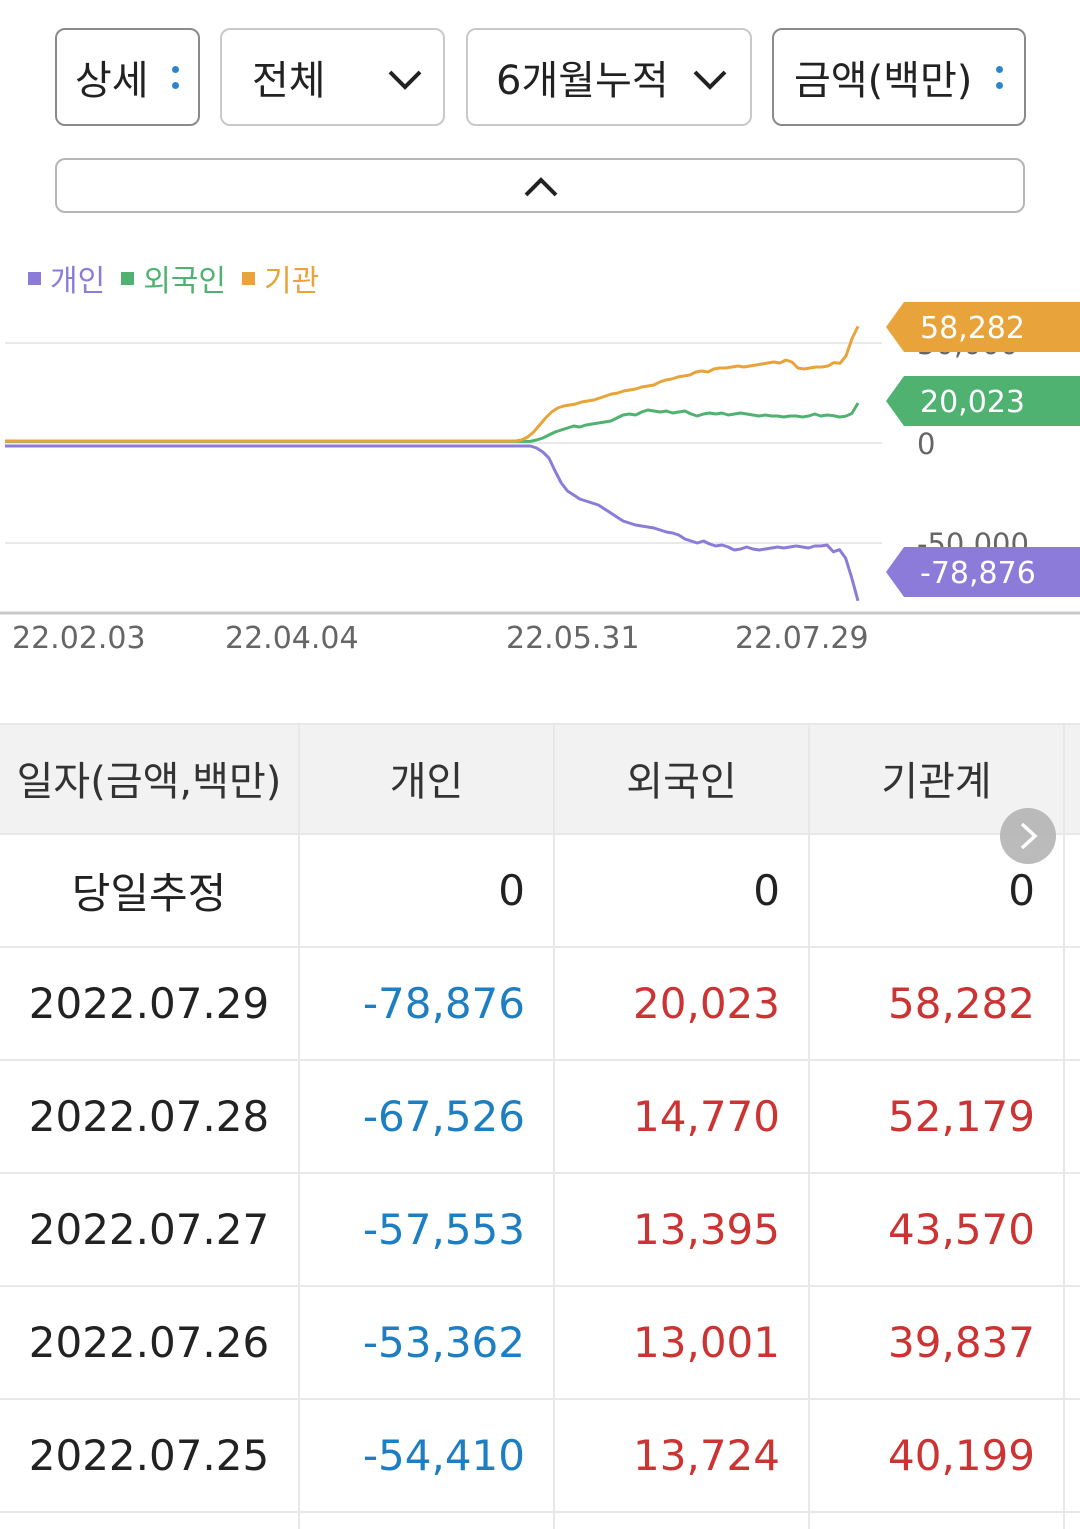 This screenshot has height=1529, width=1080. I want to click on chevron-up-icon, so click(541, 187).